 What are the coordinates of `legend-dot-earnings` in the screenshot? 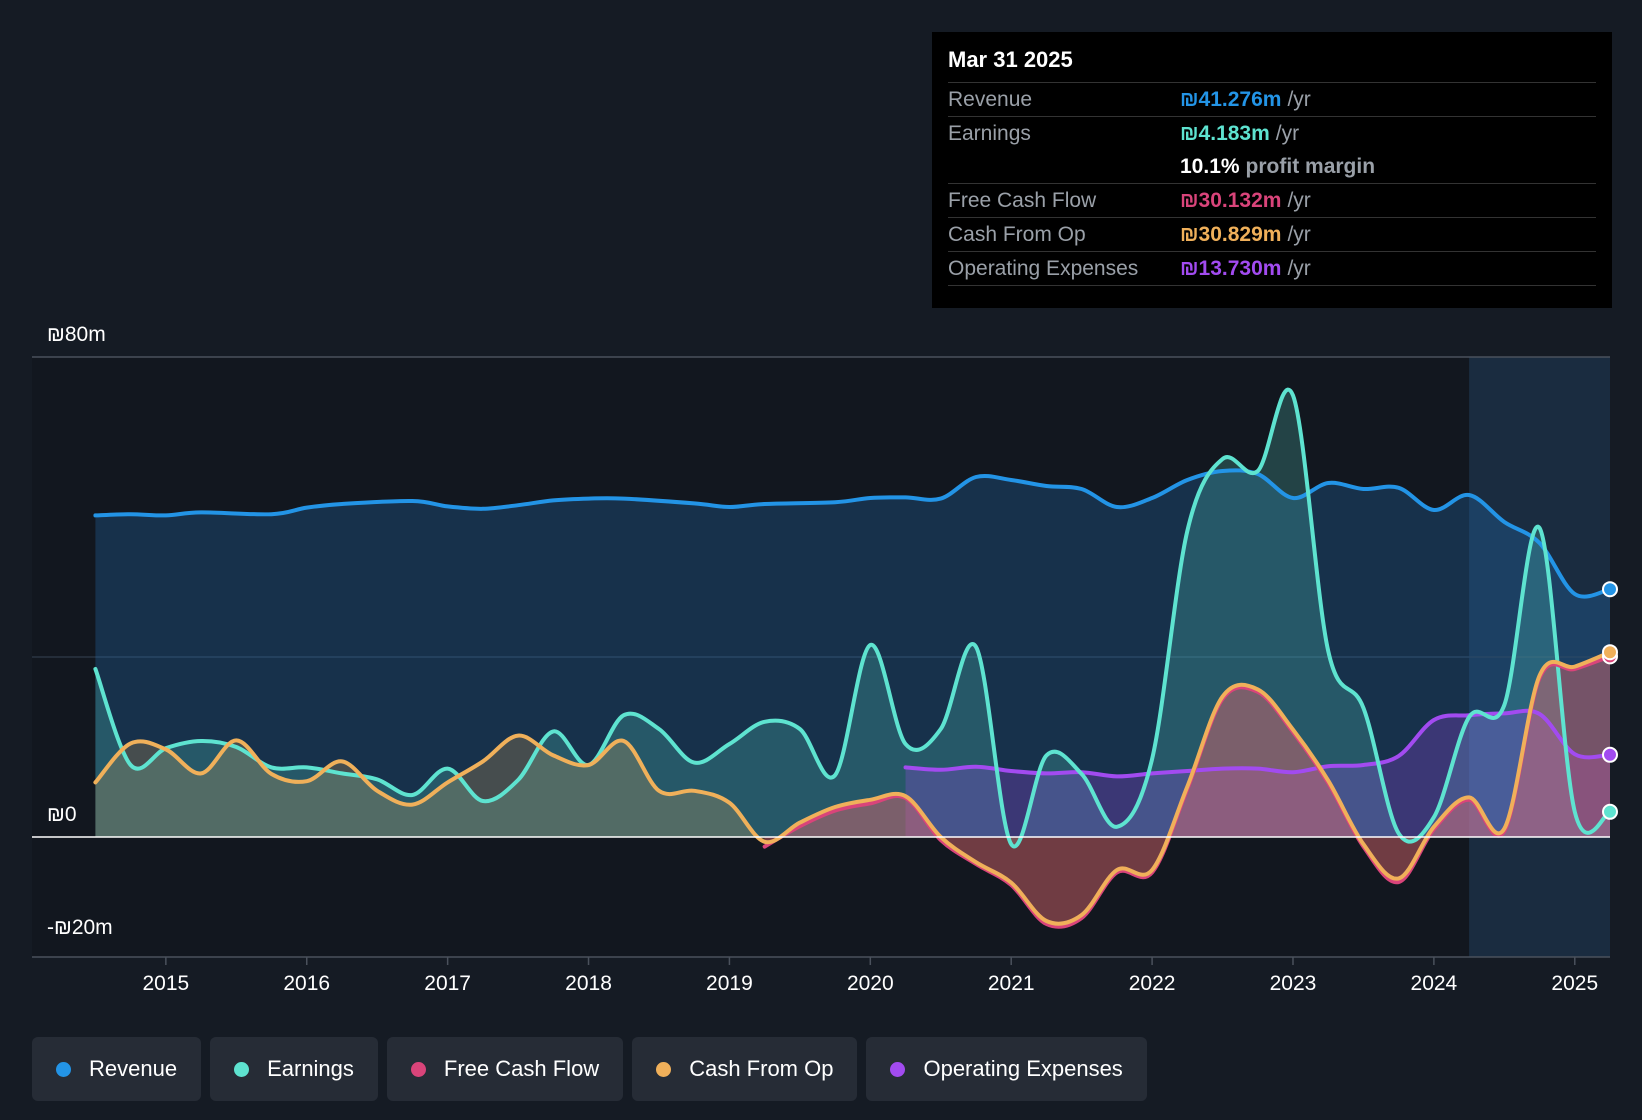 It's located at (242, 1069).